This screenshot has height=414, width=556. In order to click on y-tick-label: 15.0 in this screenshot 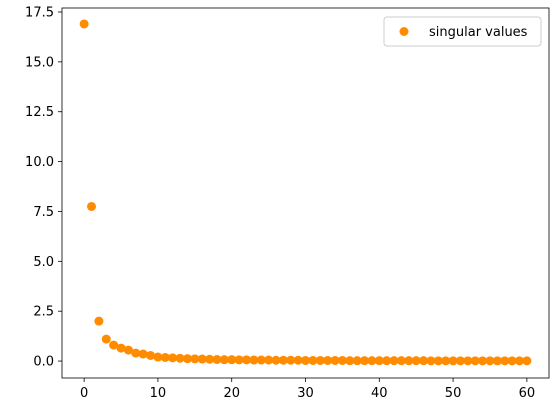, I will do `click(39, 62)`.